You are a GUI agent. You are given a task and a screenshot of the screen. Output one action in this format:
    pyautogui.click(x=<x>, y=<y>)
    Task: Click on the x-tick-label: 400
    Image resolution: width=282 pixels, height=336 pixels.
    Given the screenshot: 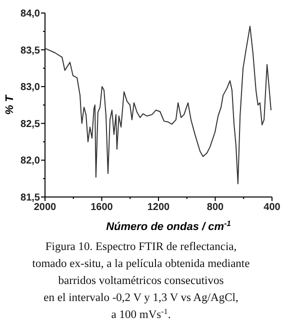 What is the action you would take?
    pyautogui.click(x=272, y=207)
    